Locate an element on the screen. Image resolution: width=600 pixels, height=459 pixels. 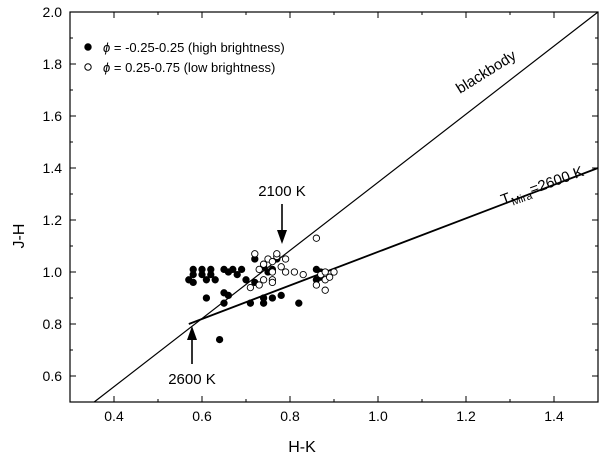
y-tick-label: 1.2 is located at coordinates (53, 220).